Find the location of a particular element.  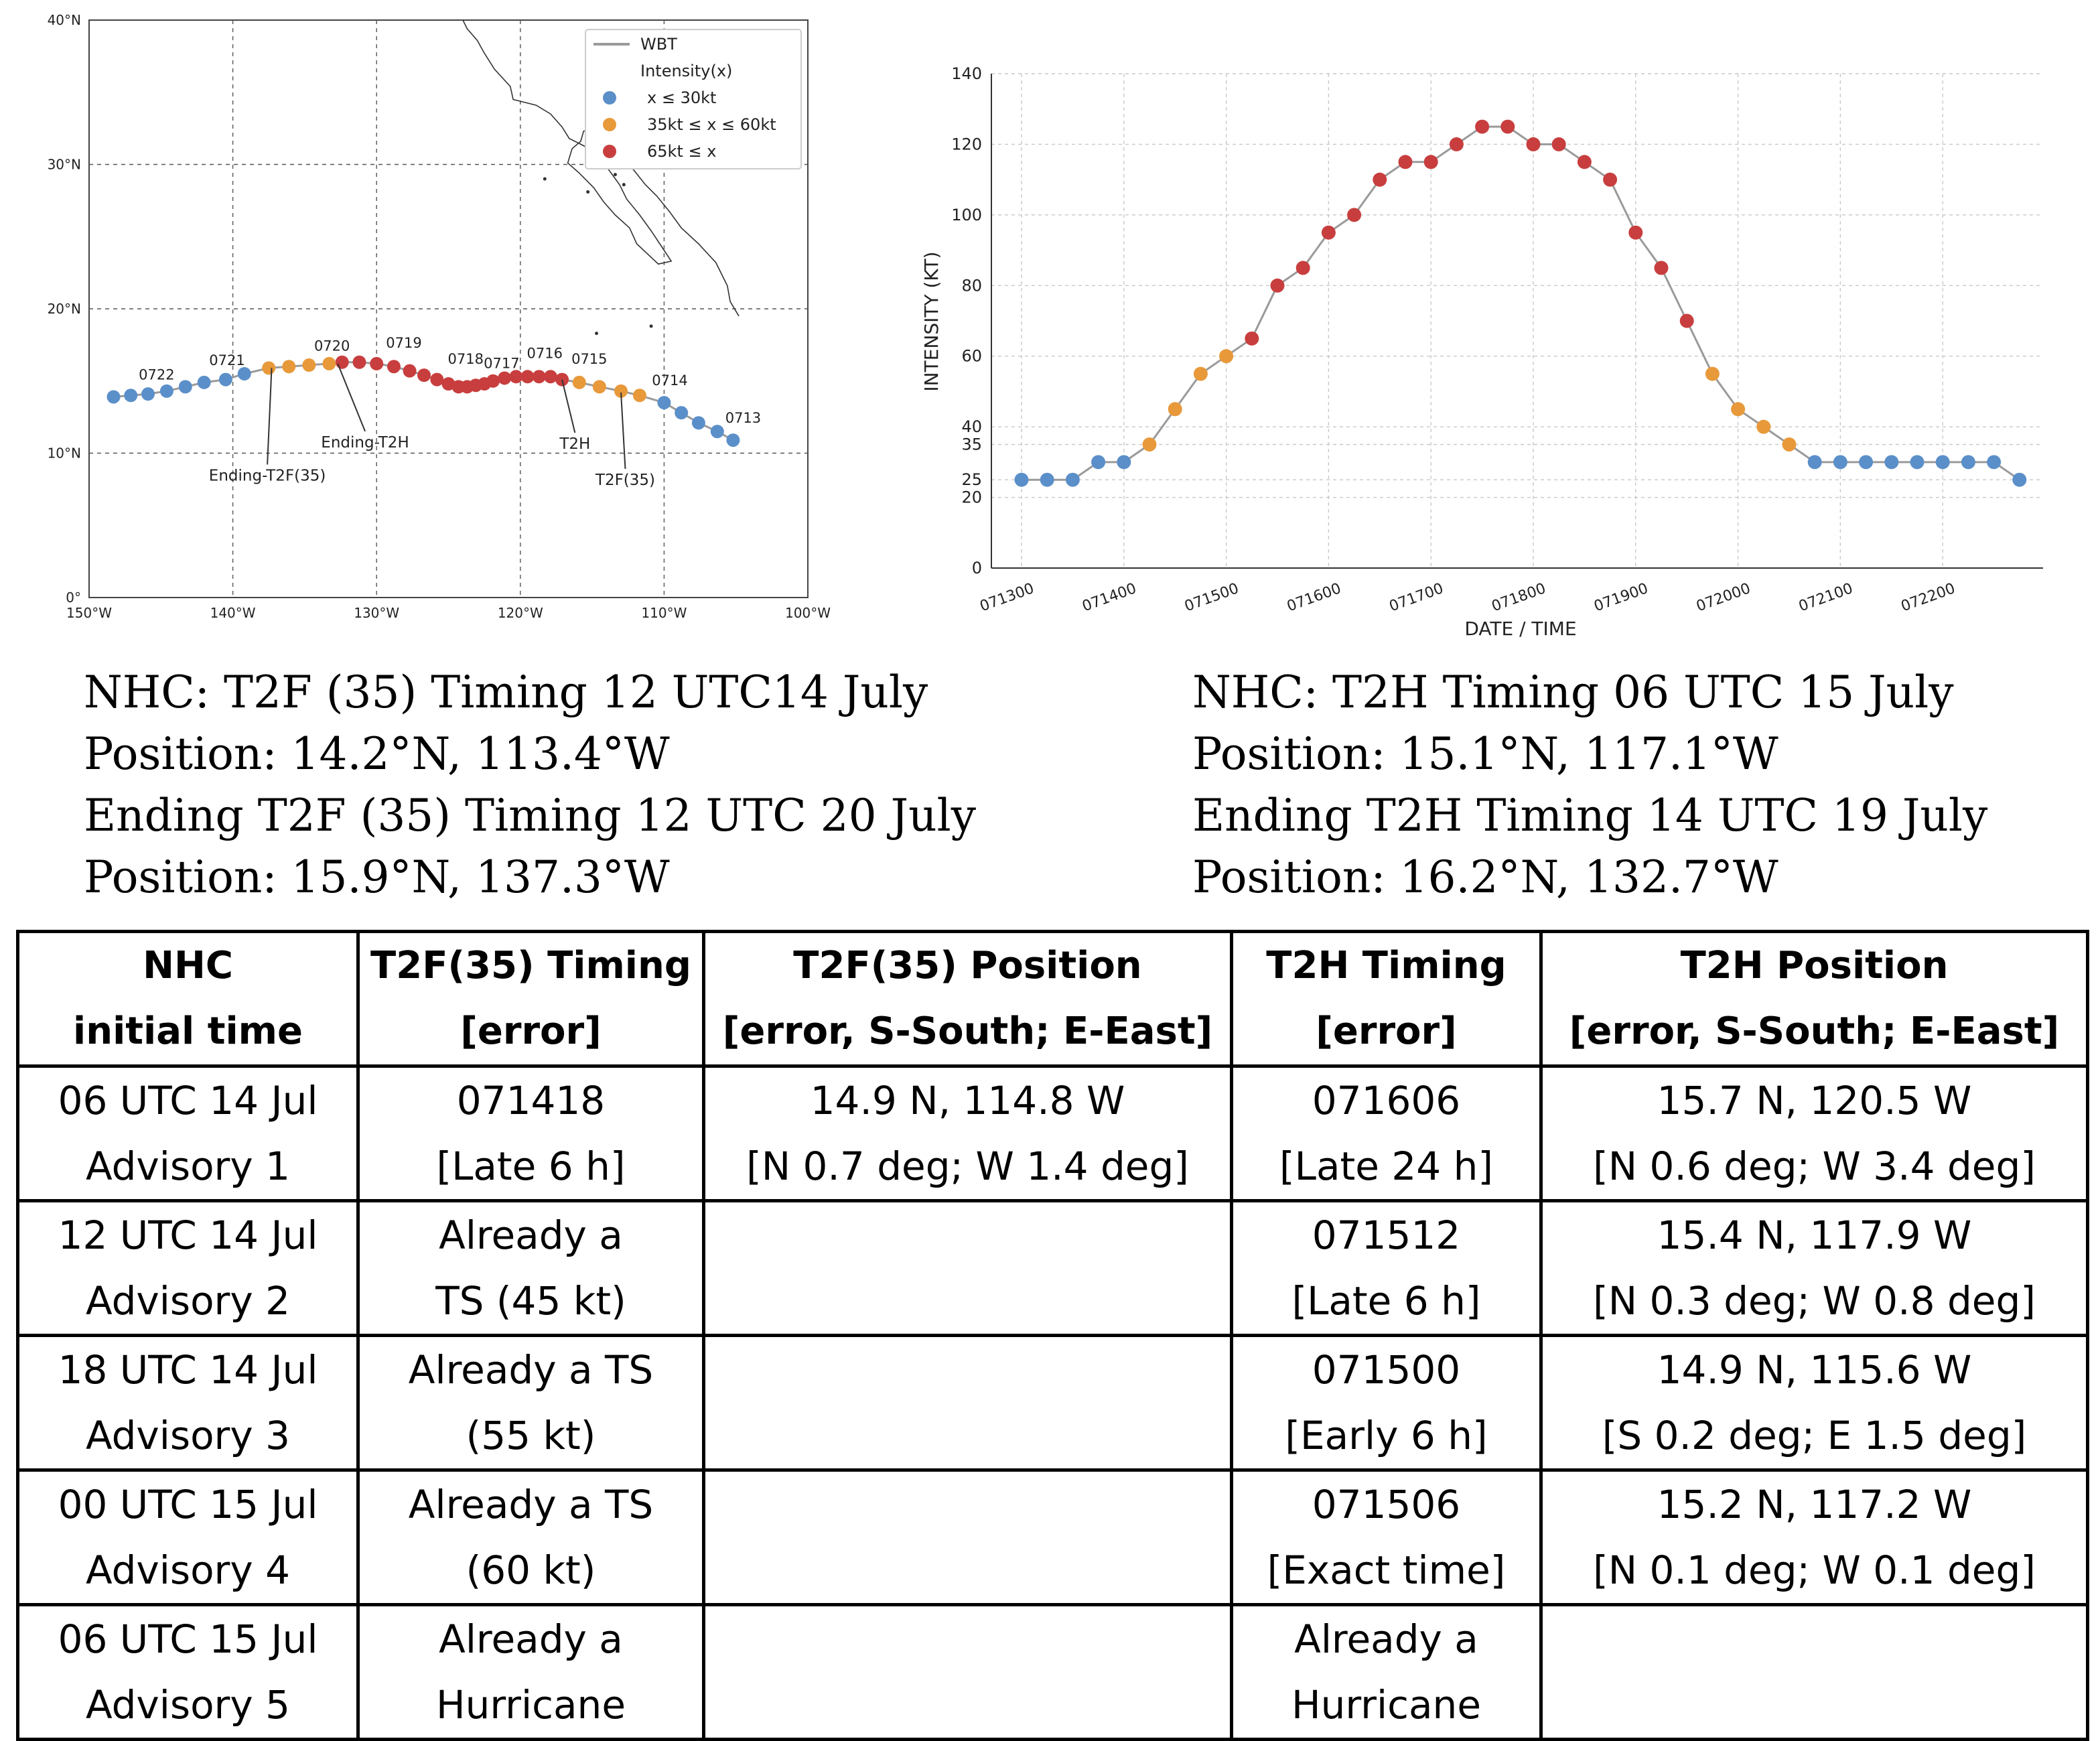

summary-line: Position: 16.2°N, 132.7°W is located at coordinates (1485, 877).